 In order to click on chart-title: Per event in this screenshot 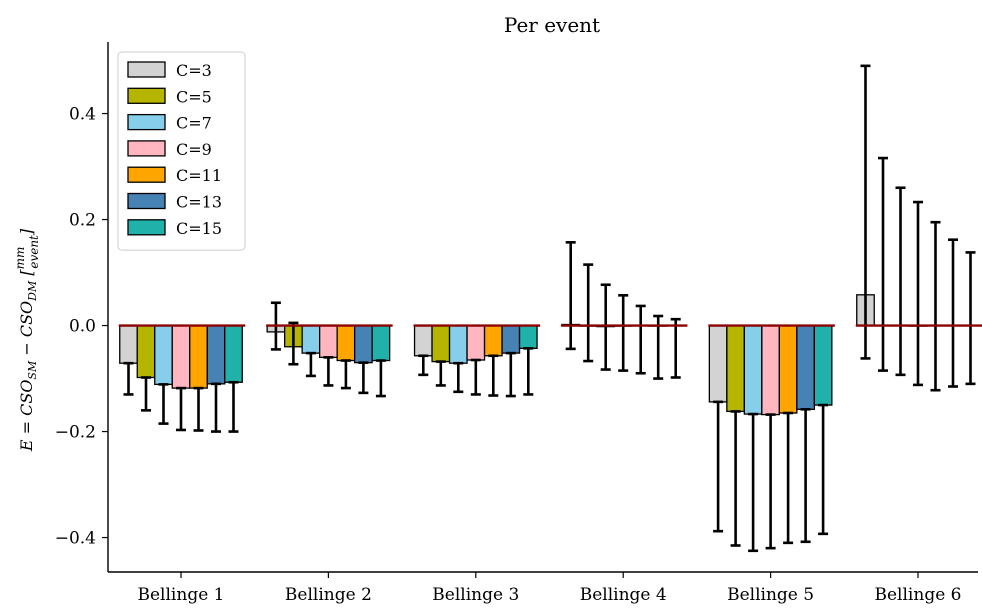, I will do `click(552, 25)`.